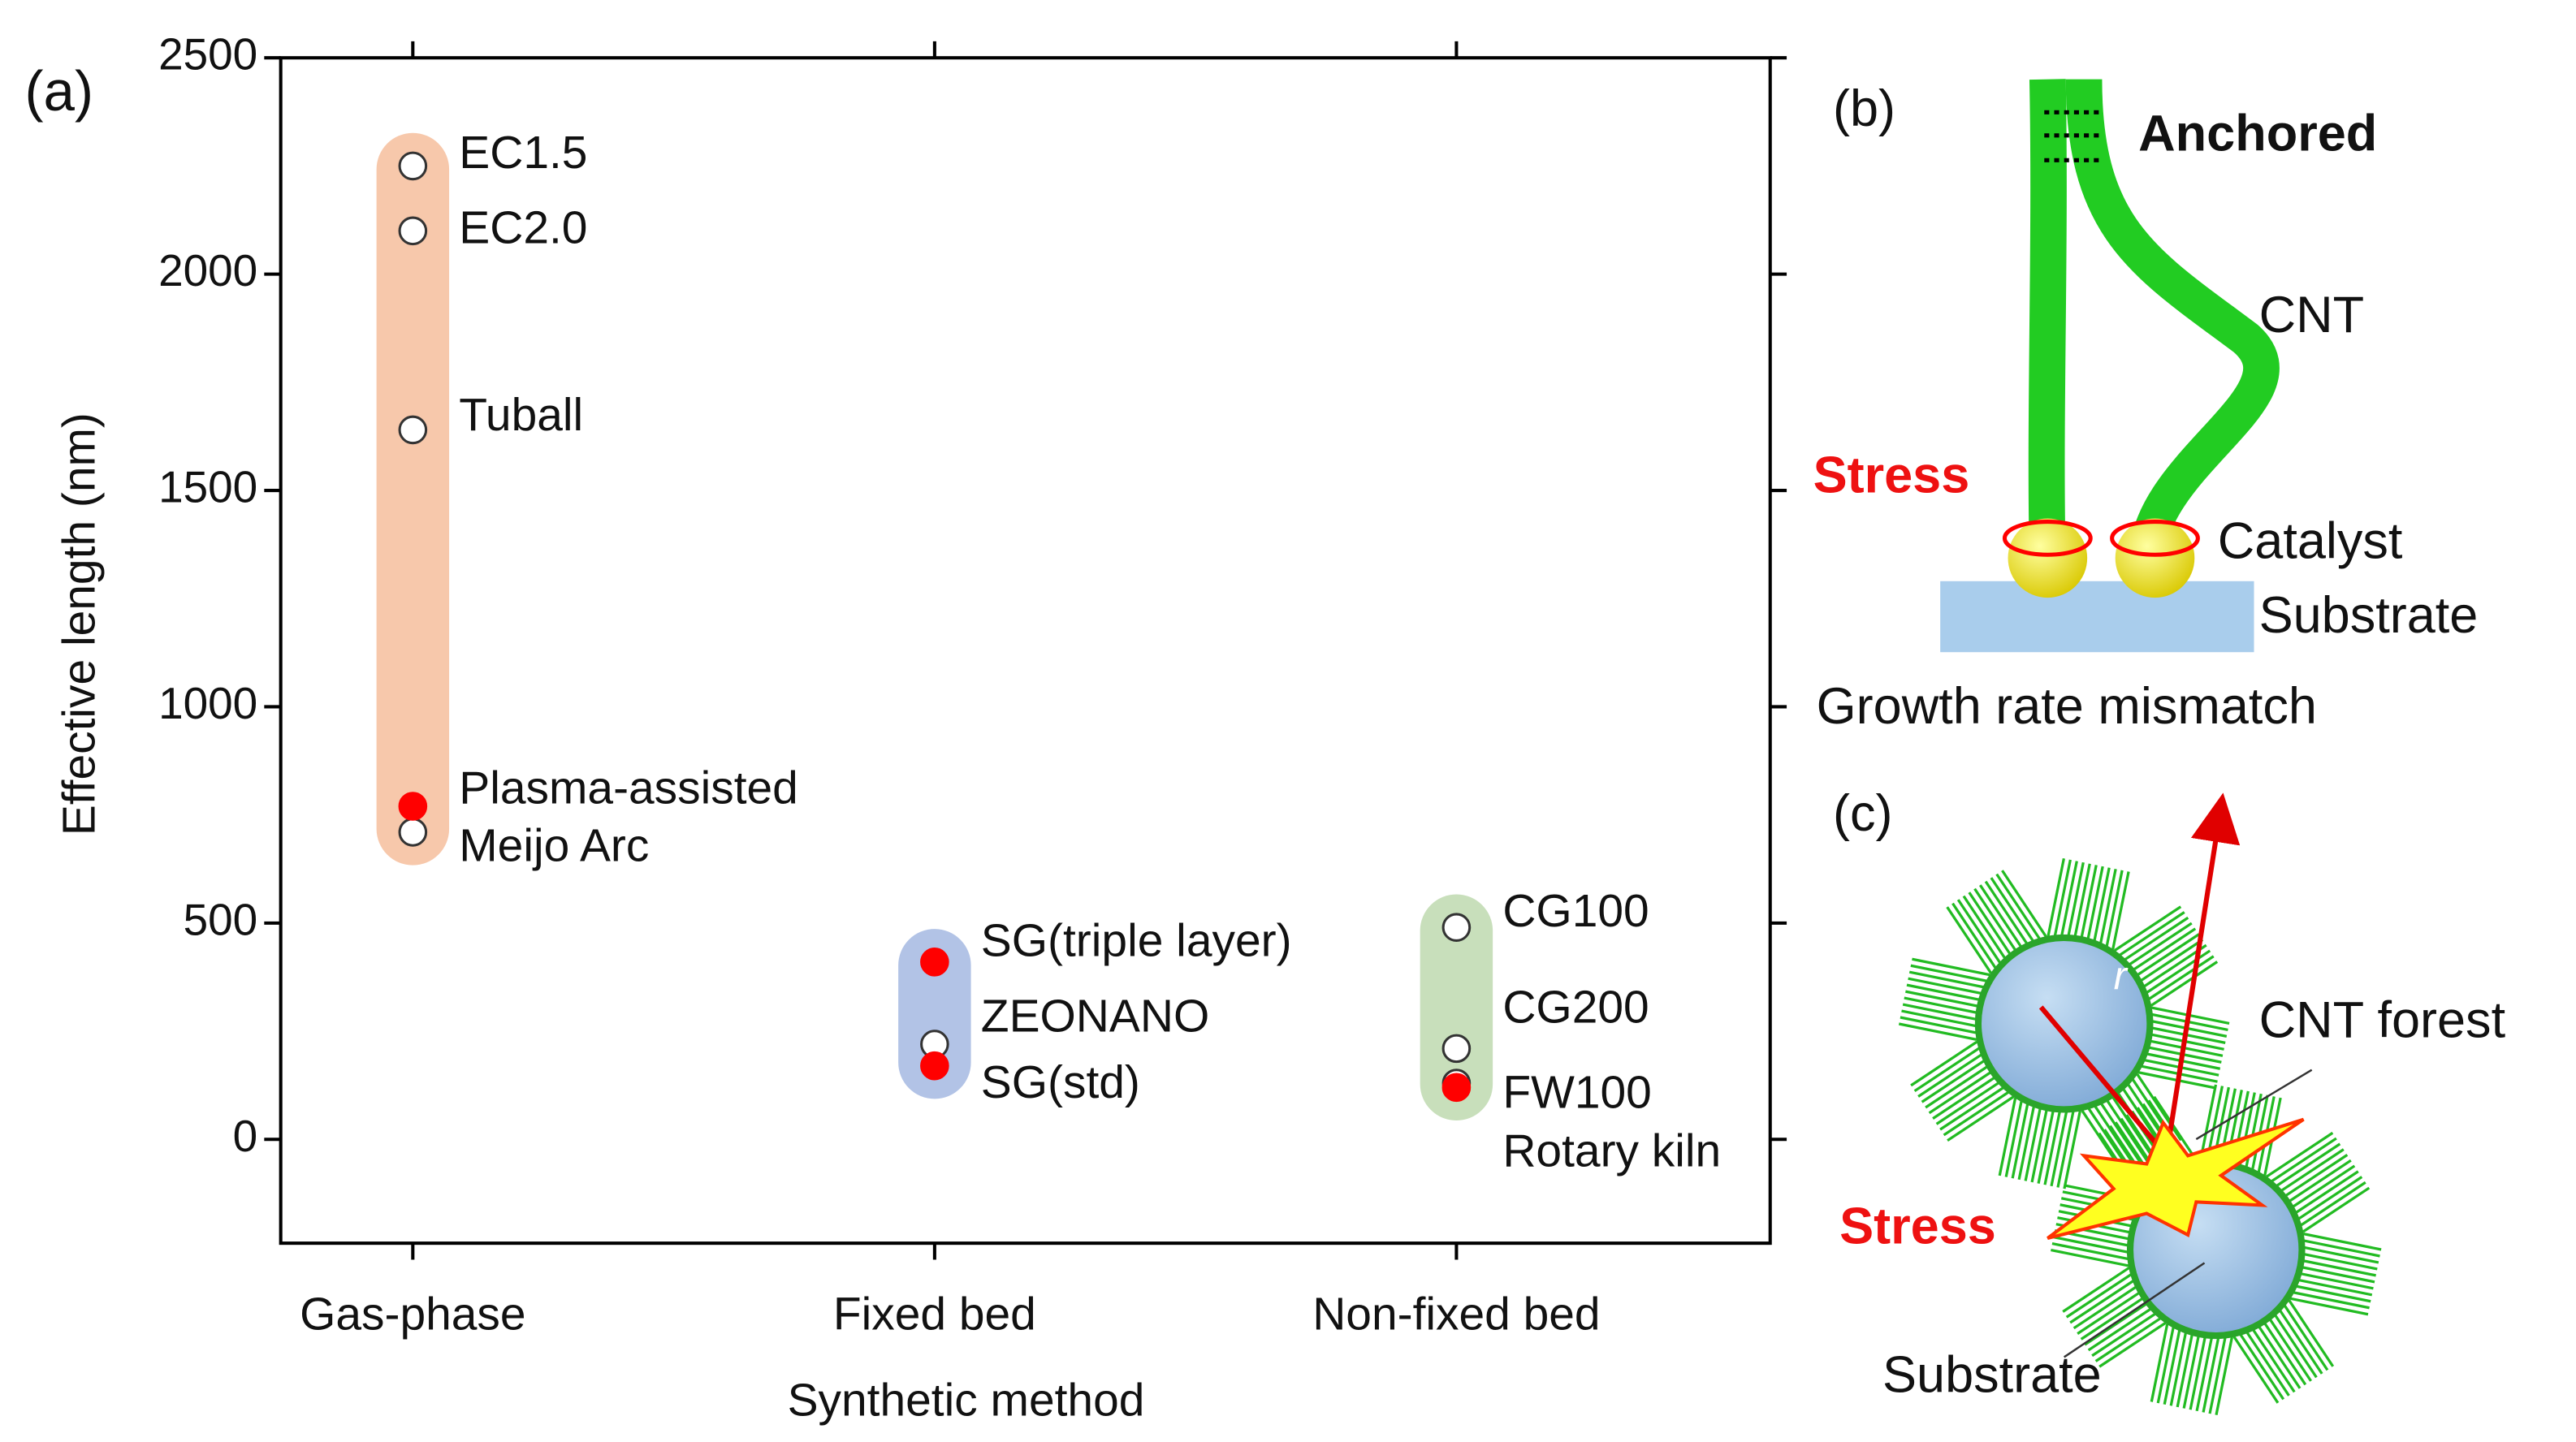 This screenshot has height=1442, width=2576. What do you see at coordinates (1457, 1007) in the screenshot?
I see `group-band` at bounding box center [1457, 1007].